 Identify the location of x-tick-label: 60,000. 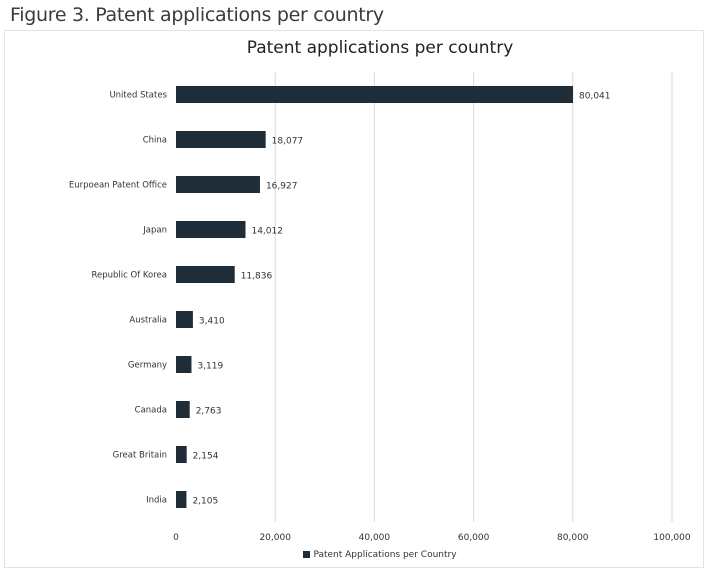
(474, 538).